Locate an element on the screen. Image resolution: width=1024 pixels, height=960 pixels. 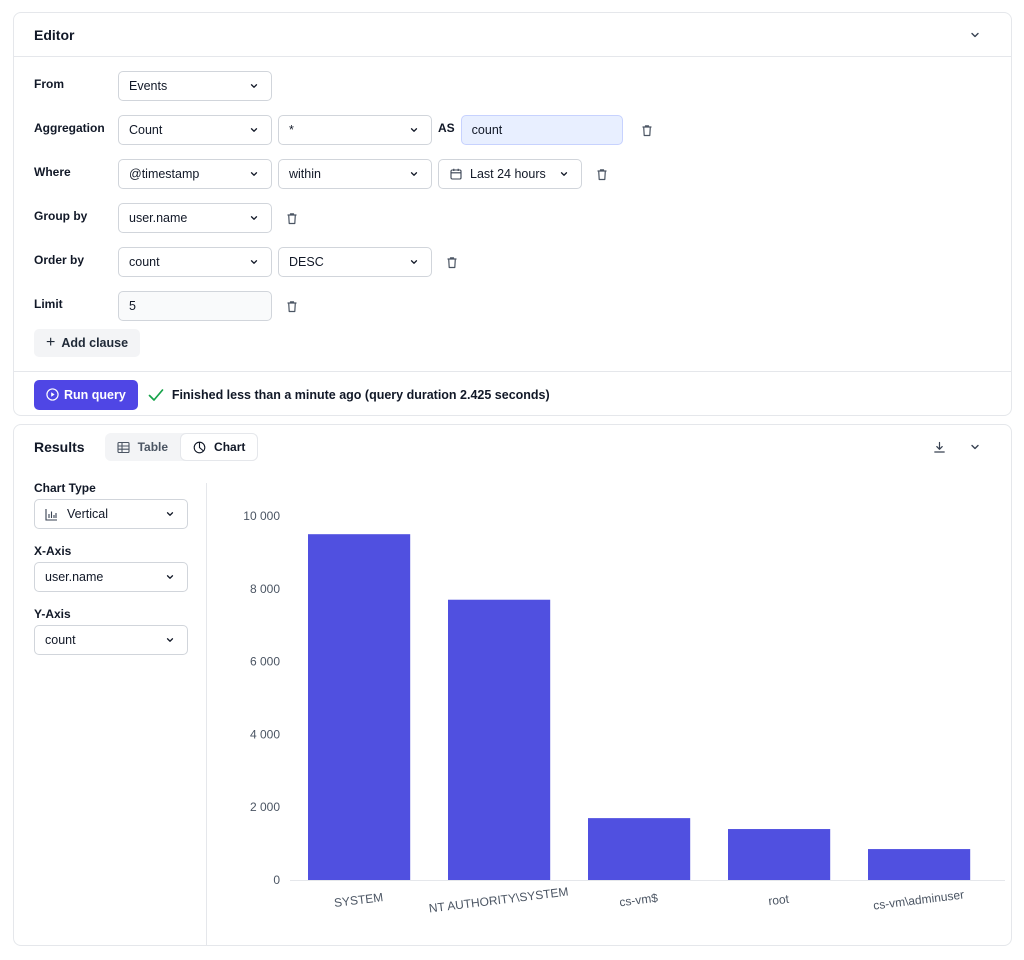
where-operator-value: within is located at coordinates (305, 174).